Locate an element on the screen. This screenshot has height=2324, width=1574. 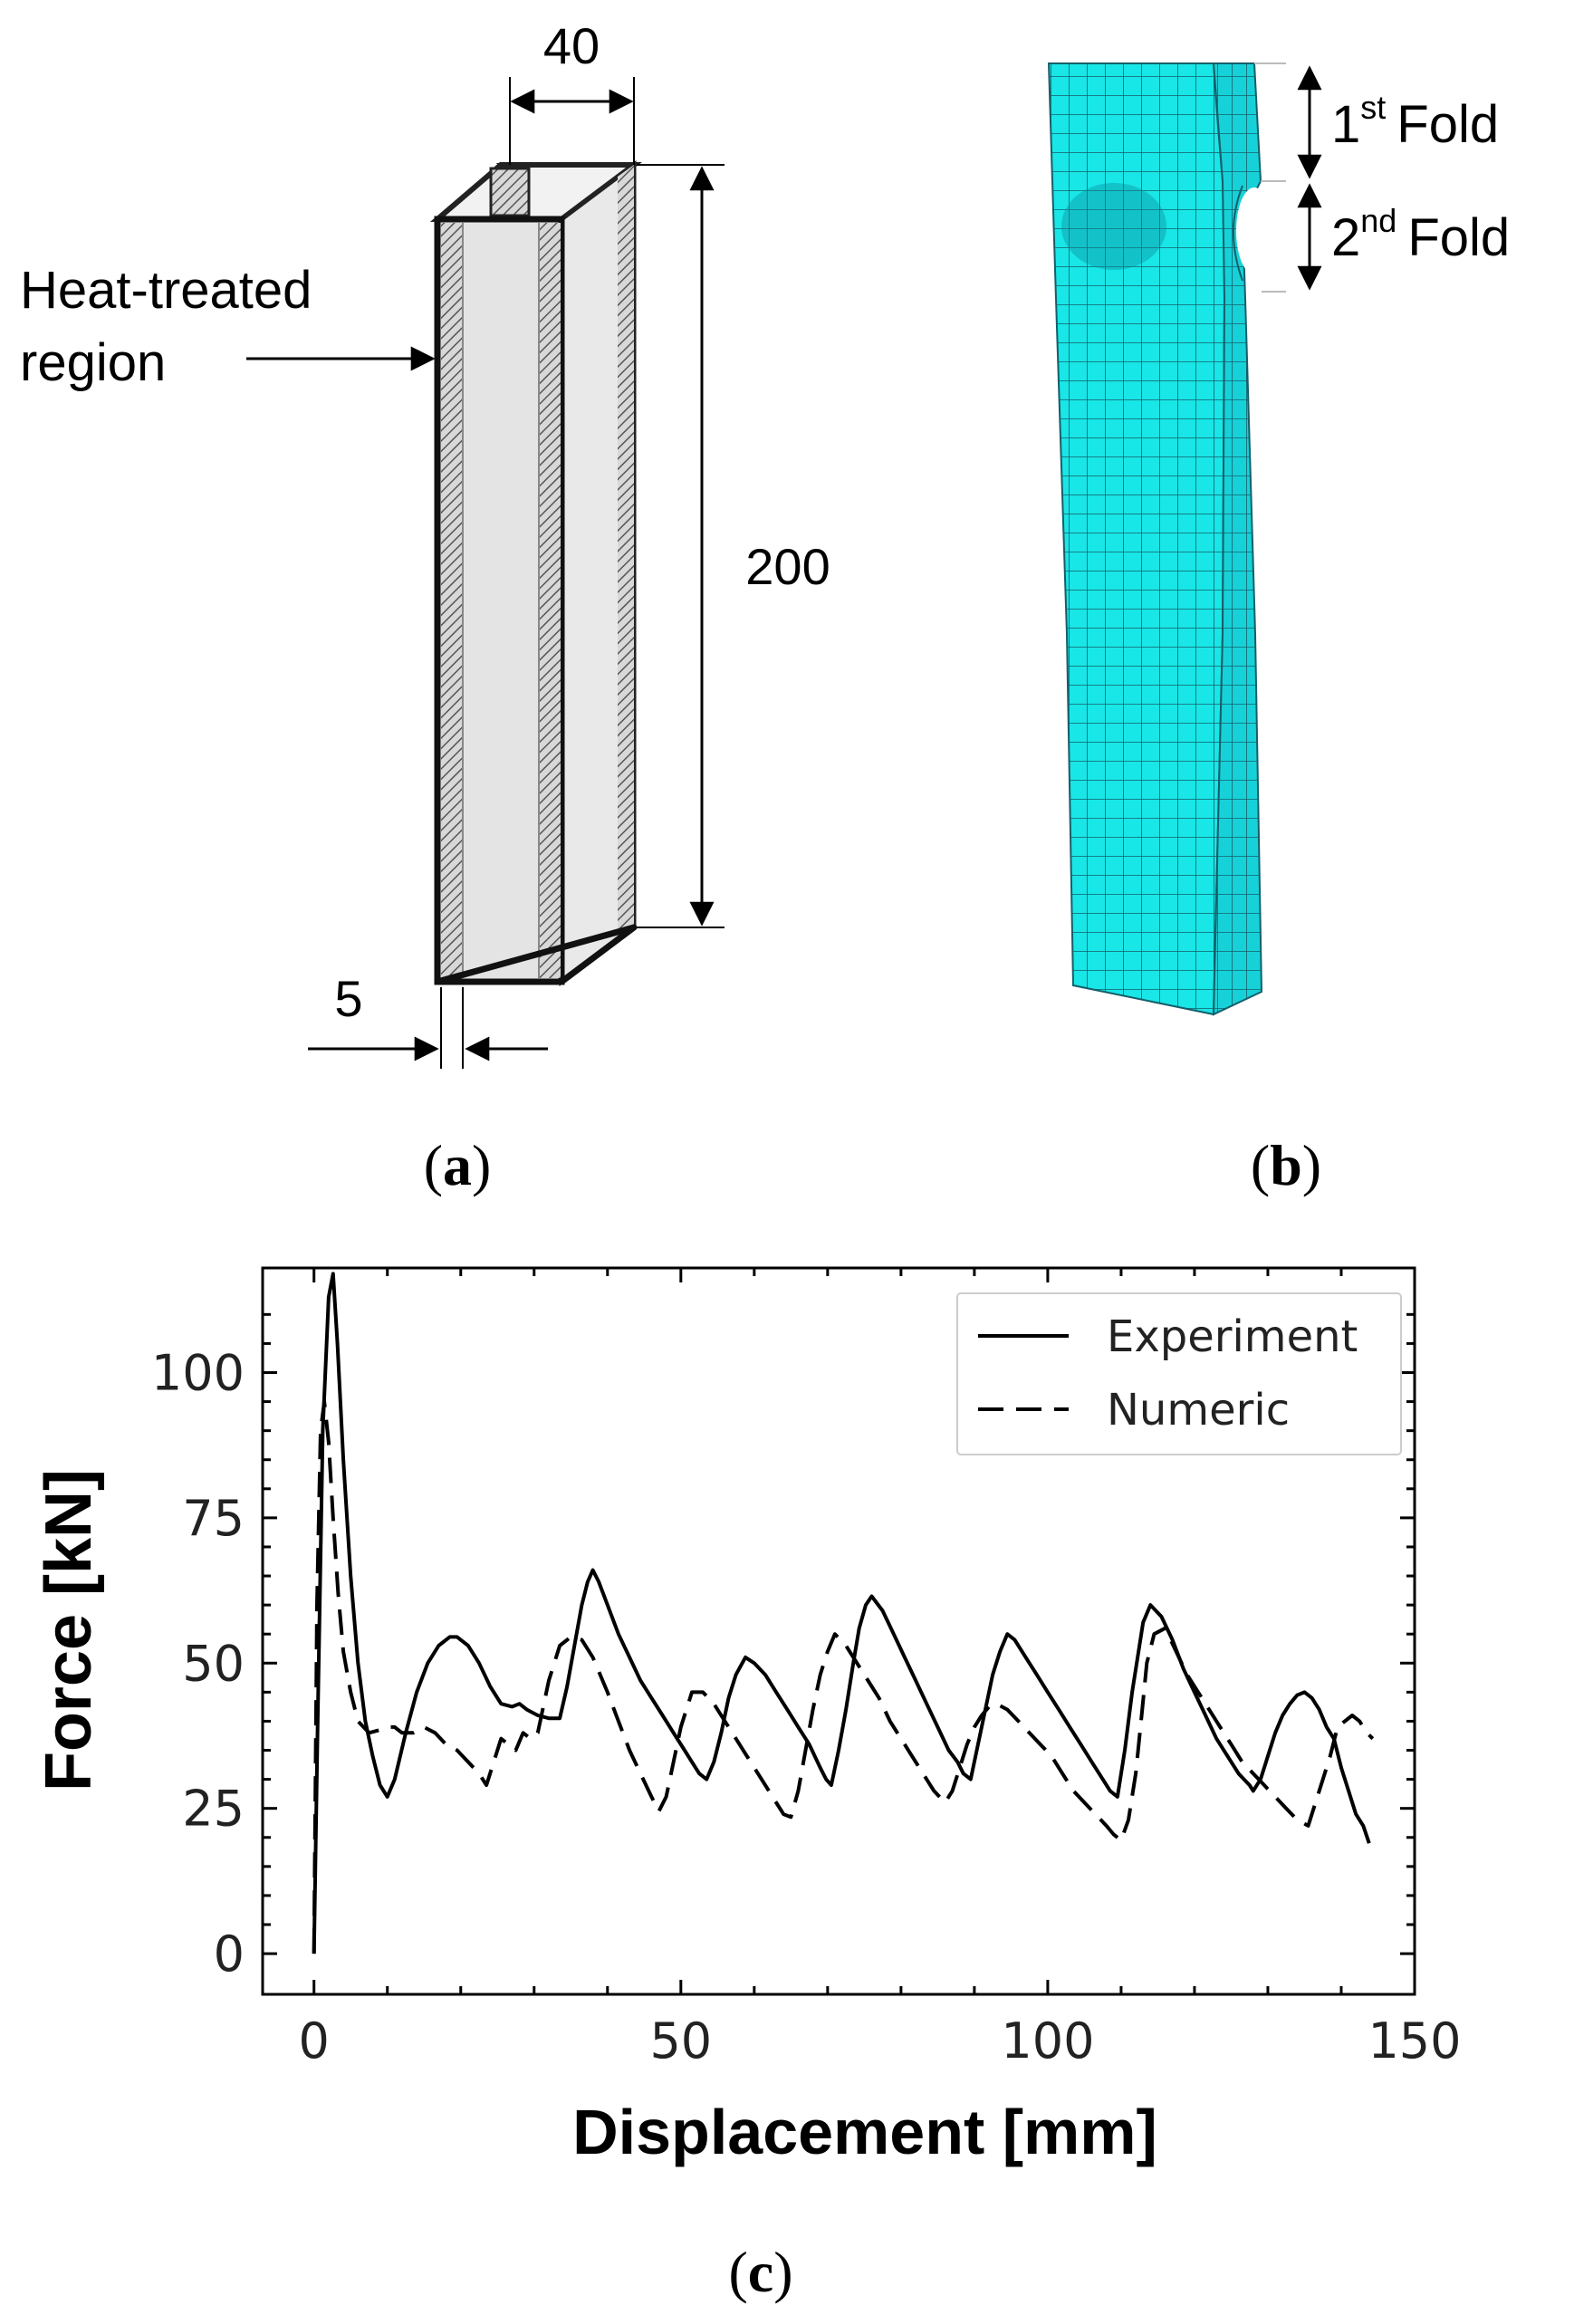
panel-b-mesh-model: 1st Fold 2nd Fold is located at coordinates (1278, 539).